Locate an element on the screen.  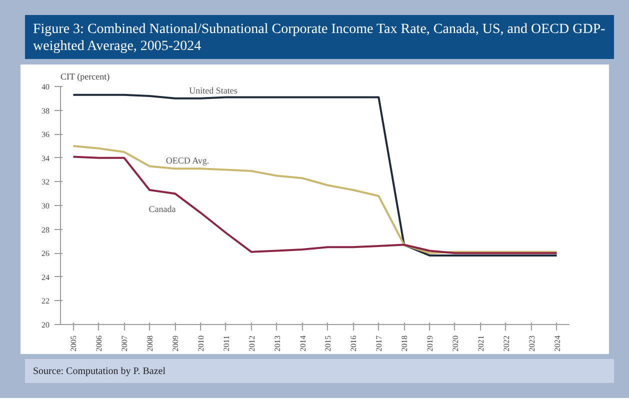
y-tick-label: 22 is located at coordinates (46, 301).